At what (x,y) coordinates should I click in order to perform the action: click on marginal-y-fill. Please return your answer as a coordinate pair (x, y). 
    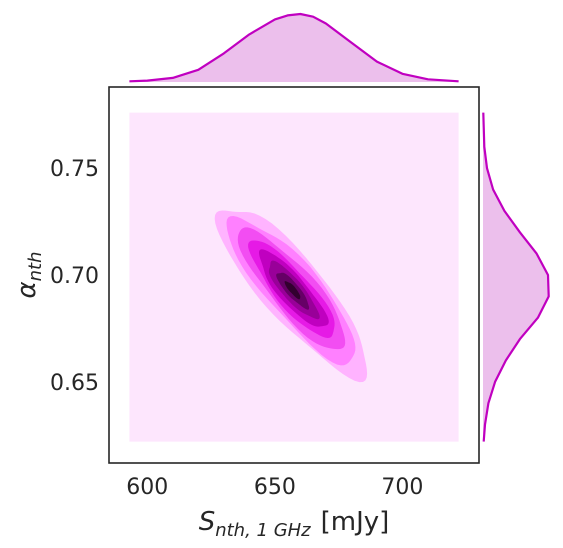
    Looking at the image, I should click on (516, 277).